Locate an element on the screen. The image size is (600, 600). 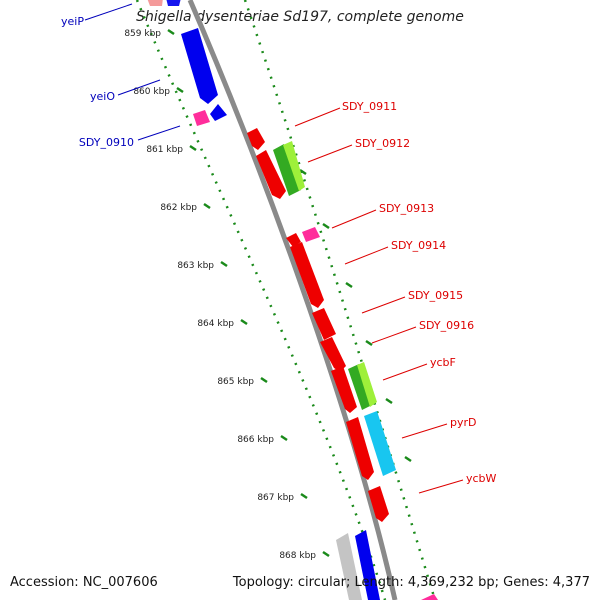
gene-label-SDY_0913: SDY_0913 is located at coordinates (406, 208).